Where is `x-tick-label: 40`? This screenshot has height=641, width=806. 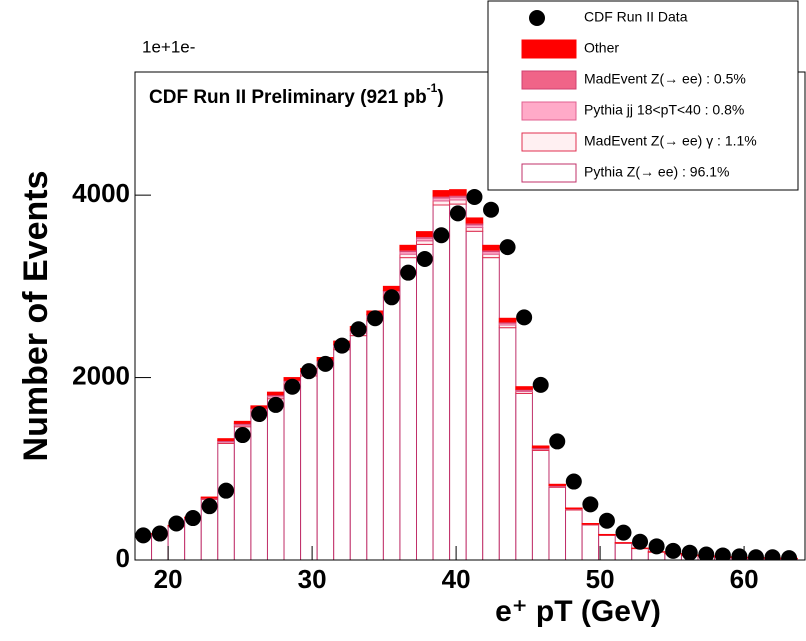 x-tick-label: 40 is located at coordinates (456, 579).